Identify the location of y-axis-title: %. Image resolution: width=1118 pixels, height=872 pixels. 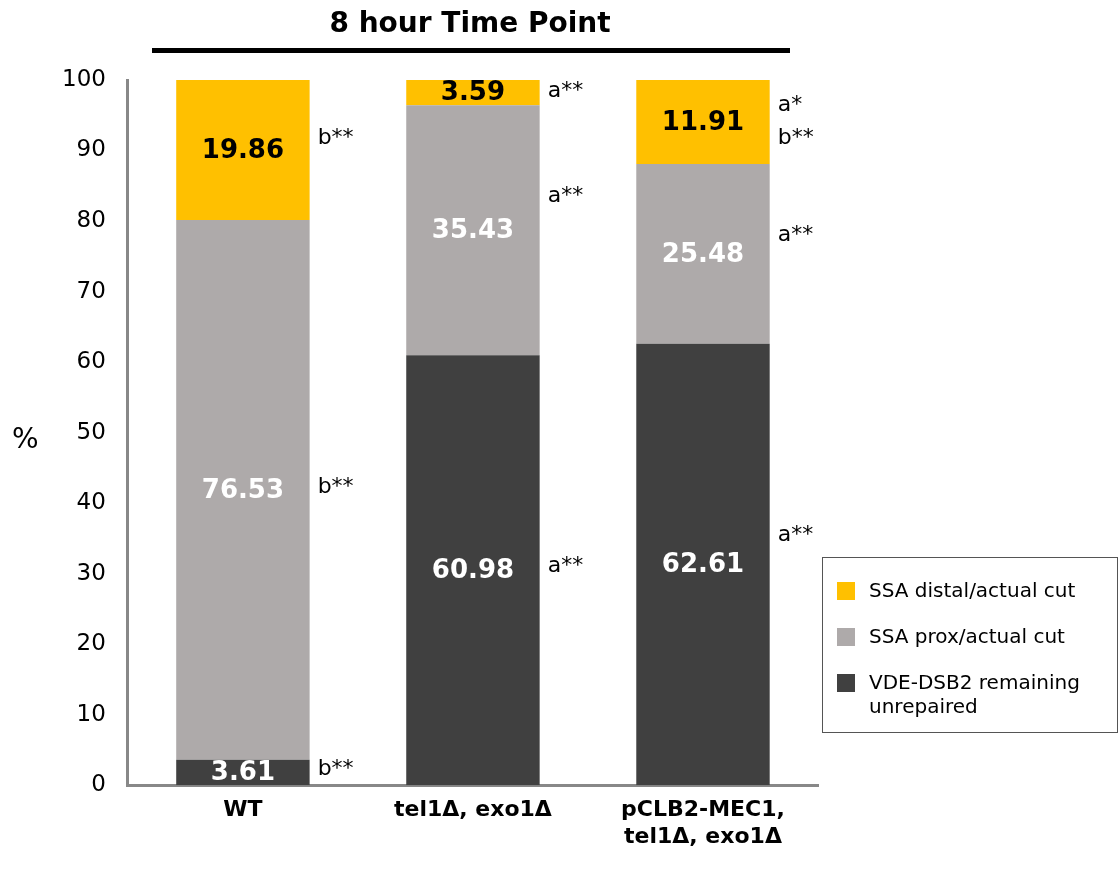
(25, 438).